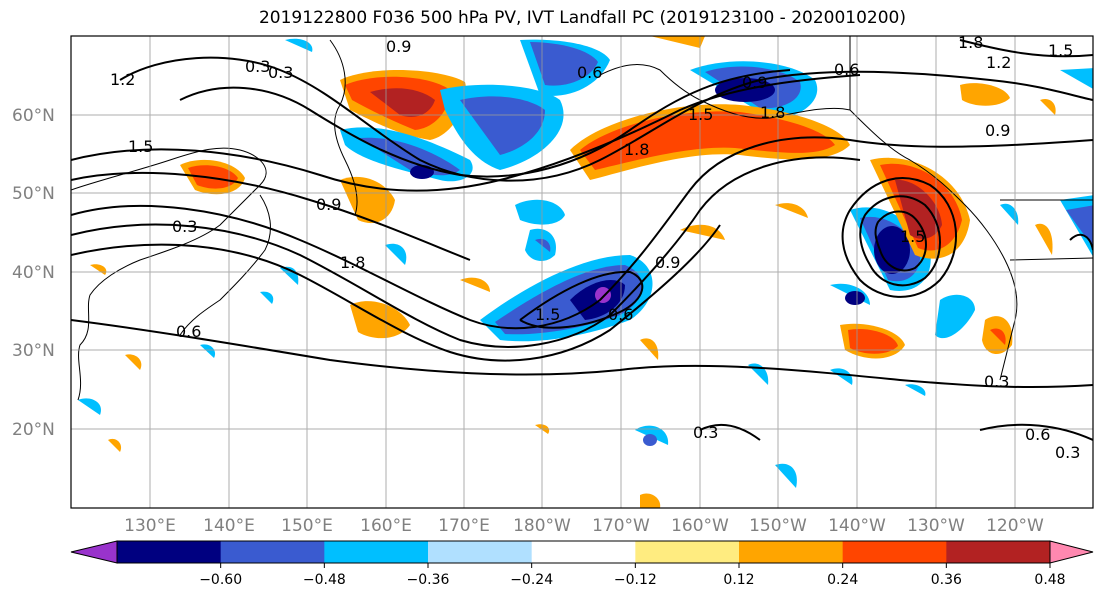 This screenshot has height=601, width=1105. I want to click on latitude-labels: 60°N 50°N 40°N 30°N 20°N, so click(33, 273).